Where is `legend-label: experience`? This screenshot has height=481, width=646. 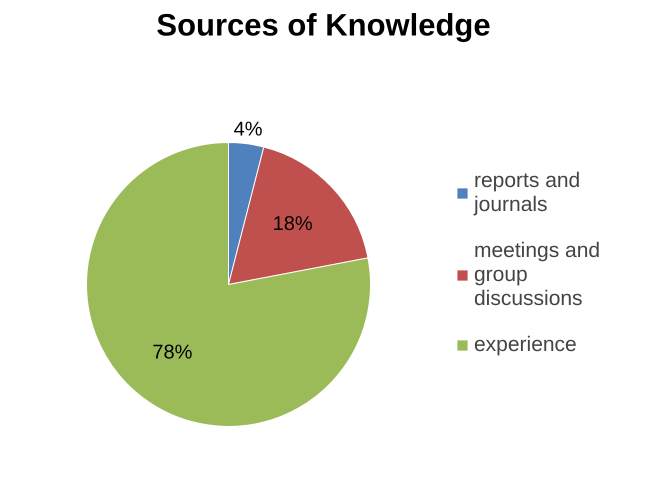 legend-label: experience is located at coordinates (525, 345).